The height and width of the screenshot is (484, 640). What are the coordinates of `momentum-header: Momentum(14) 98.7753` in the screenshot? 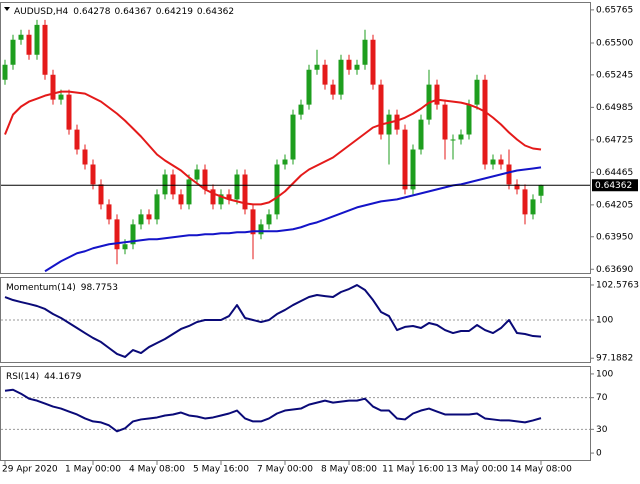 It's located at (62, 288).